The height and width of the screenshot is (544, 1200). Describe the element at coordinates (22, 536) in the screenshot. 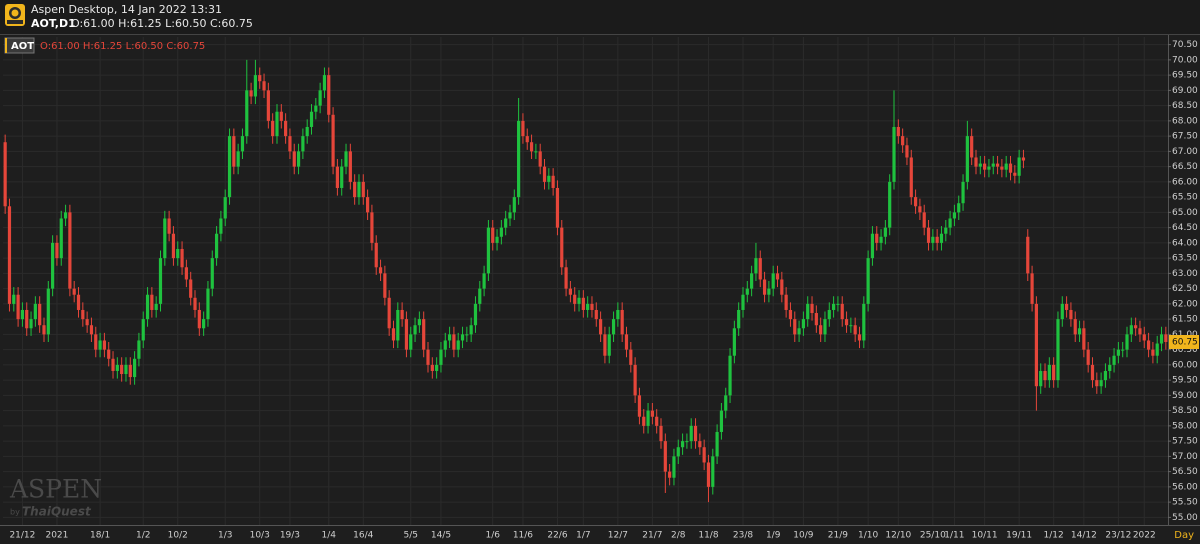

I see `x-tick-label: 21/12` at that location.